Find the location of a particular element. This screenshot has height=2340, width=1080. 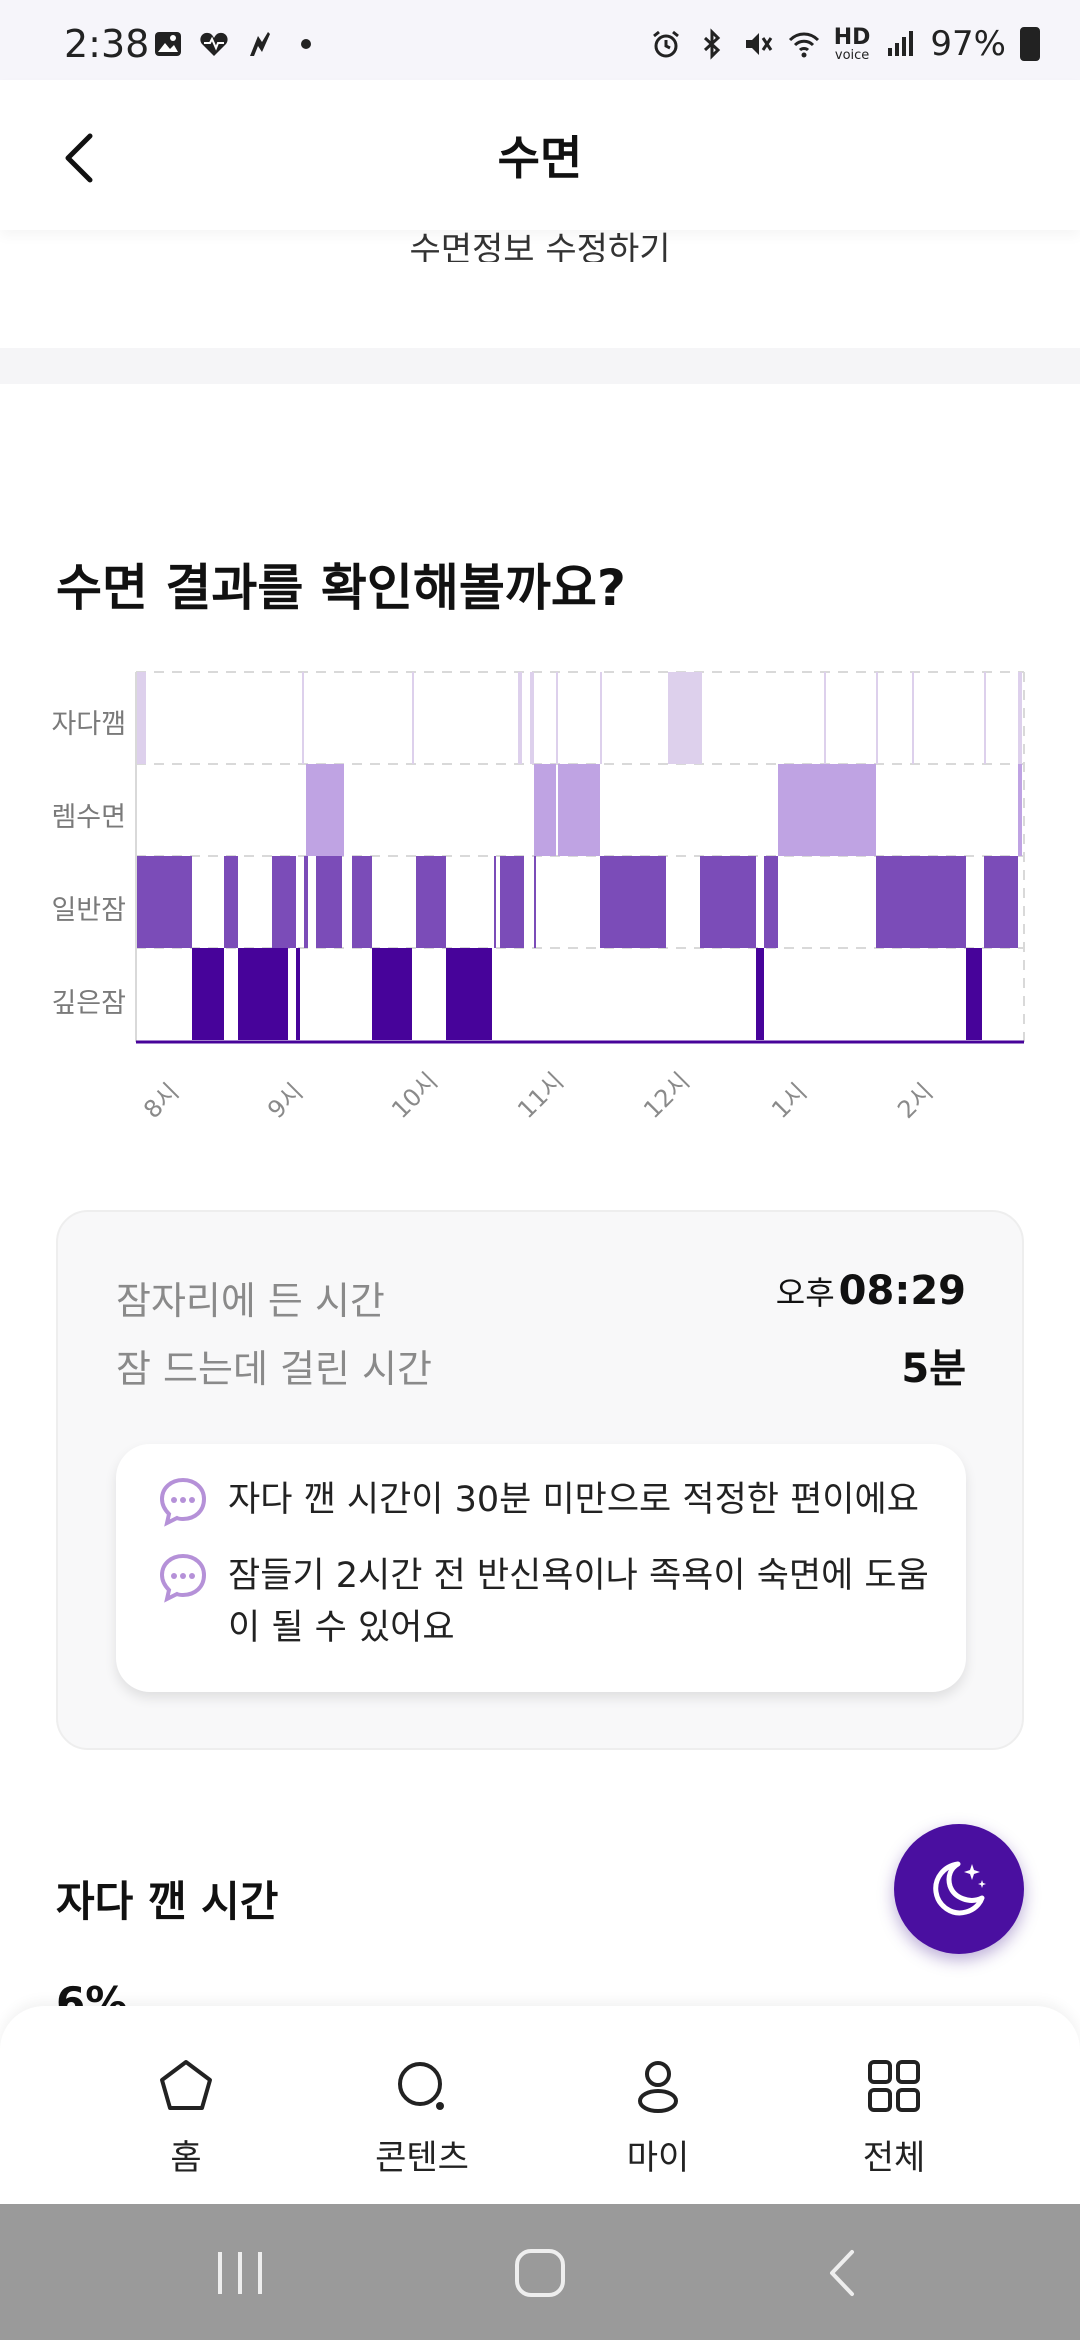

sleep-onset-value: 5분 is located at coordinates (933, 1369).